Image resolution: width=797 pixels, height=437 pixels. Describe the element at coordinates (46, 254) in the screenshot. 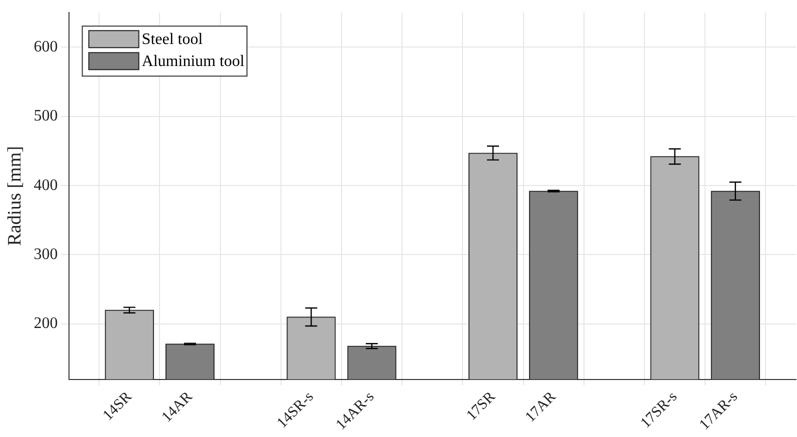

I see `y-tick-label: 300` at that location.